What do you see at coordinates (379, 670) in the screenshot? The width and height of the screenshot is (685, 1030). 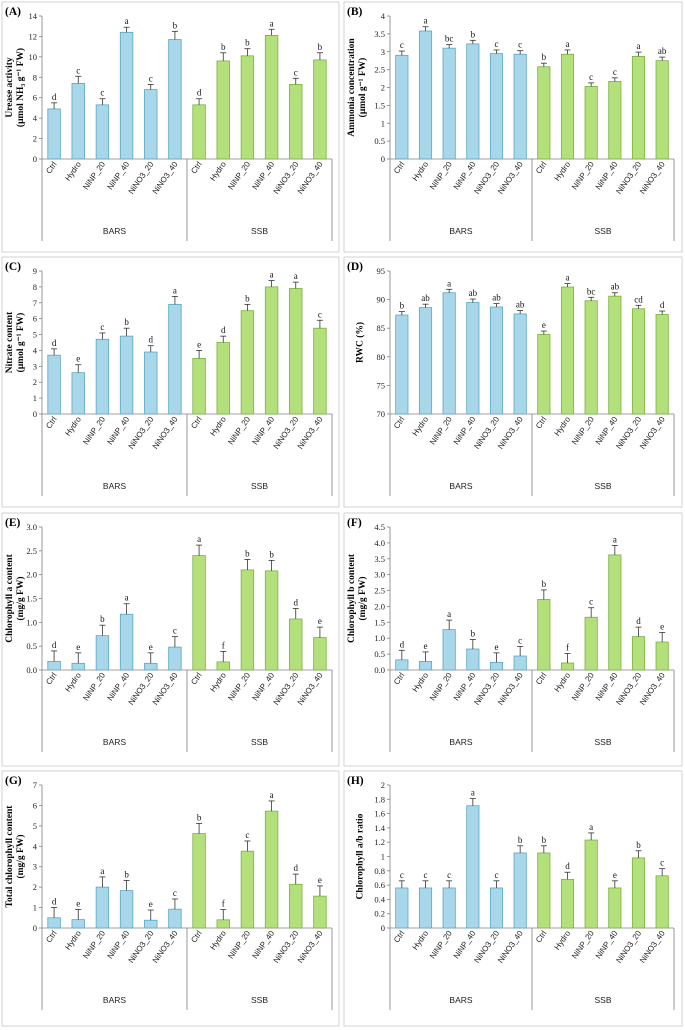 I see `y-tick-label: 0.0` at bounding box center [379, 670].